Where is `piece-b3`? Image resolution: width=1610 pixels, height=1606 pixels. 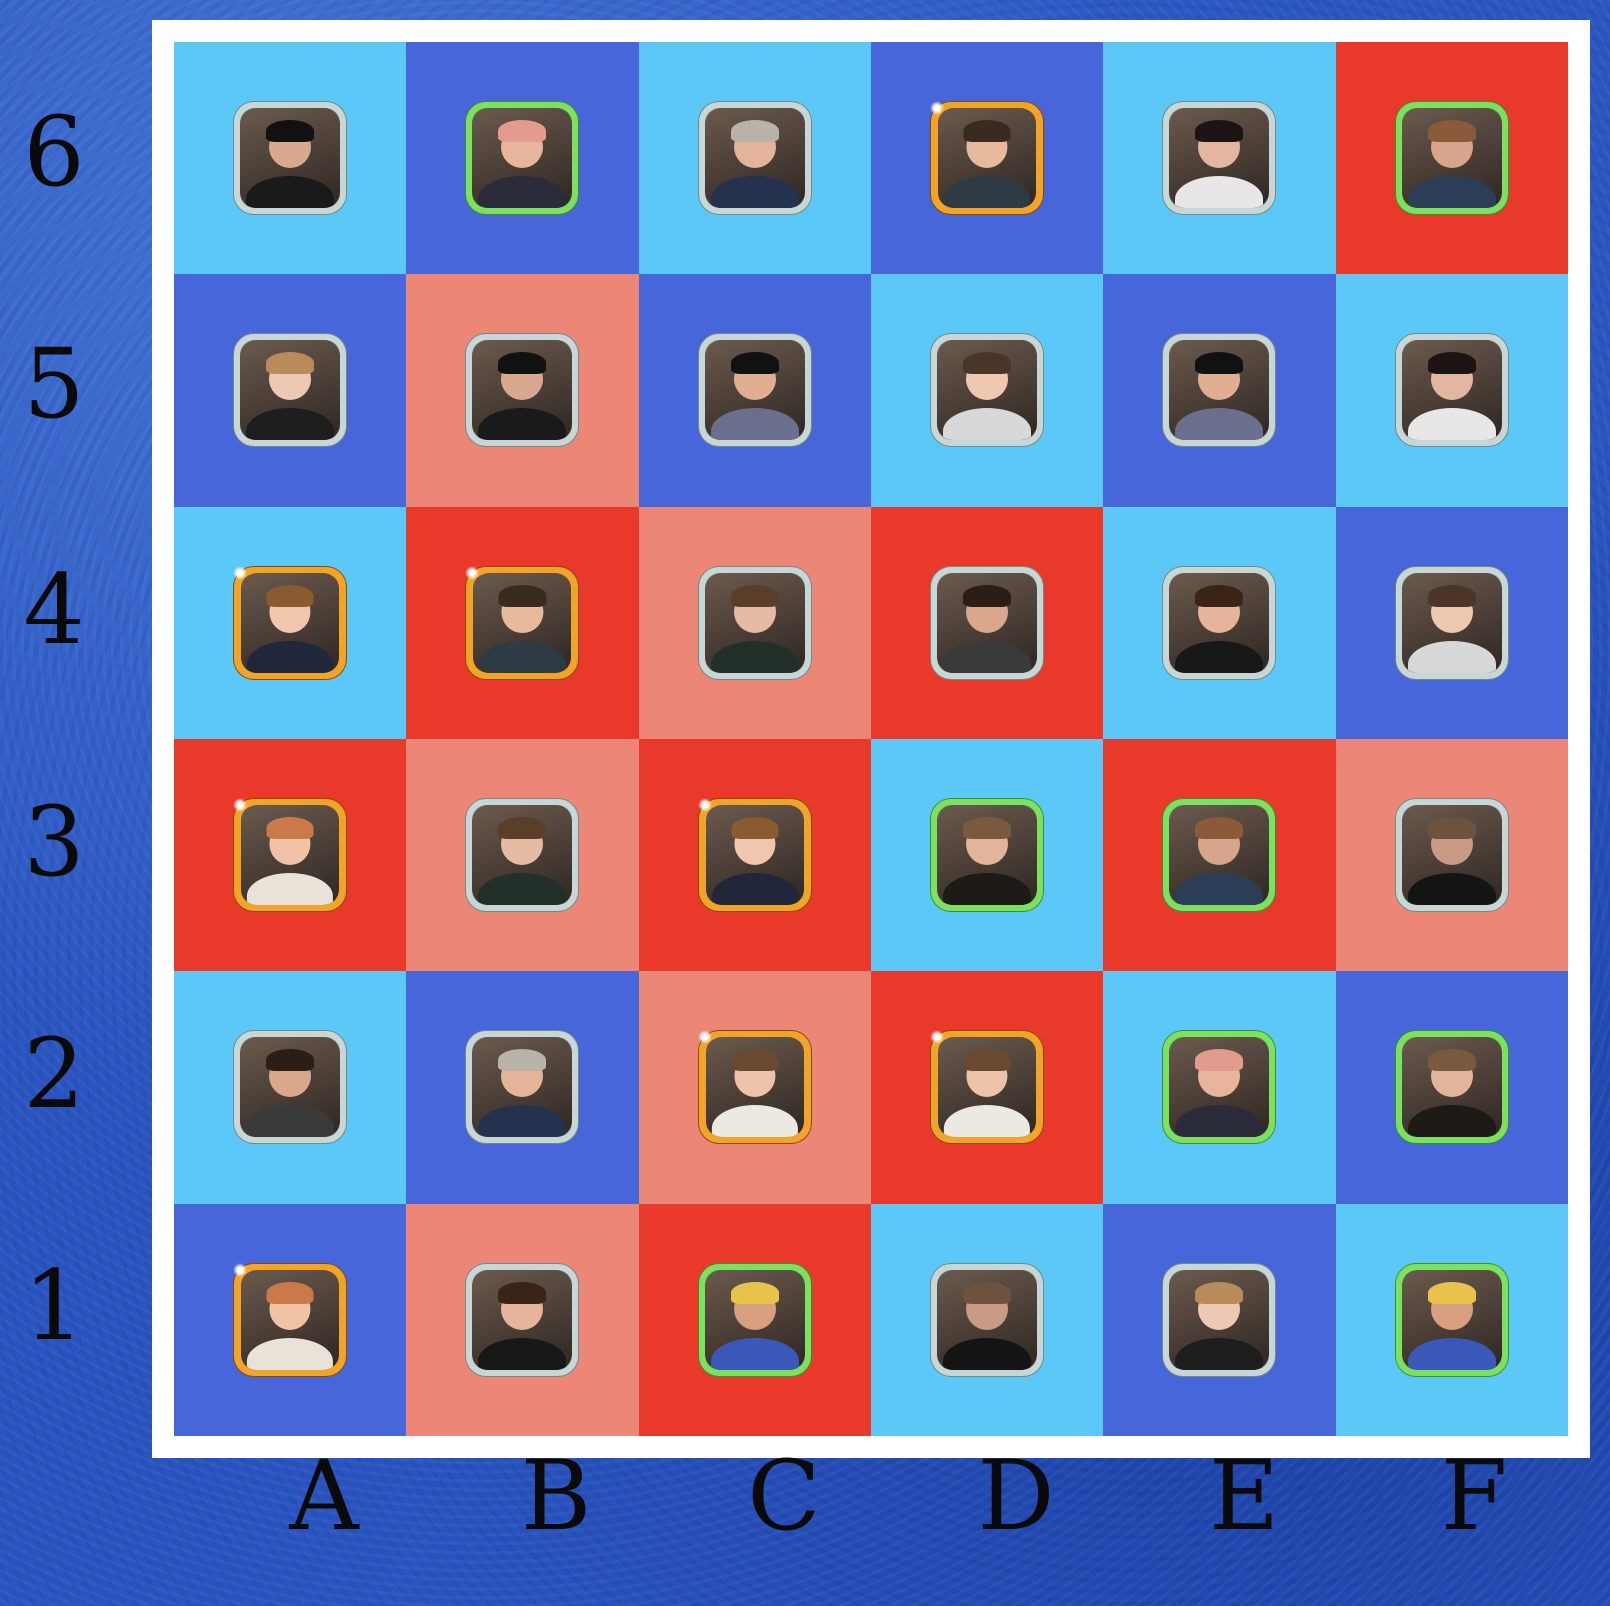
piece-b3 is located at coordinates (522, 855).